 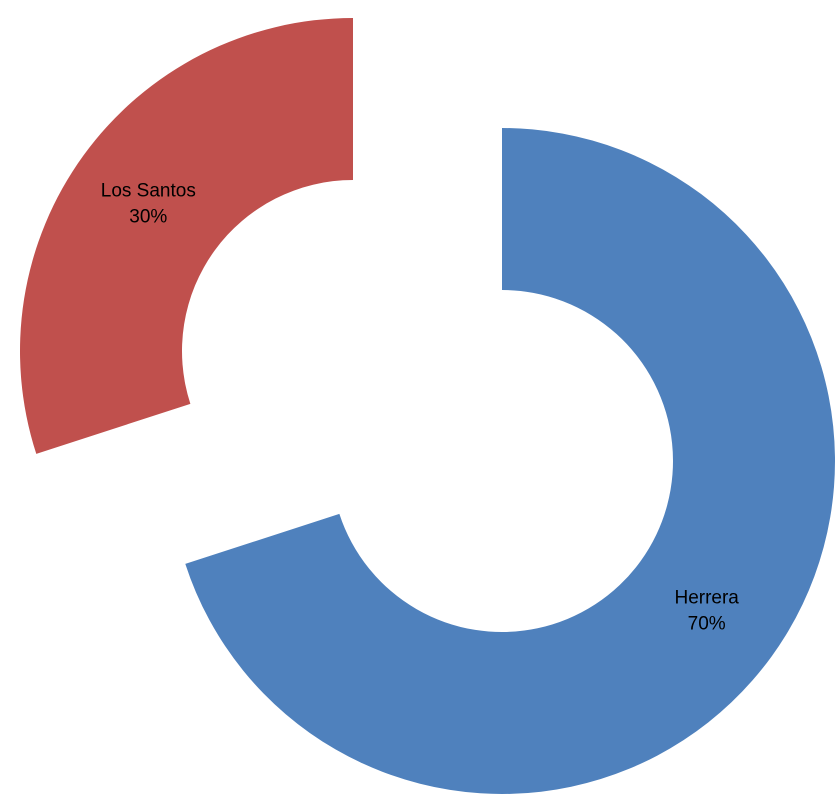 I want to click on slice-percent-los-santos: 30%, so click(x=148, y=216).